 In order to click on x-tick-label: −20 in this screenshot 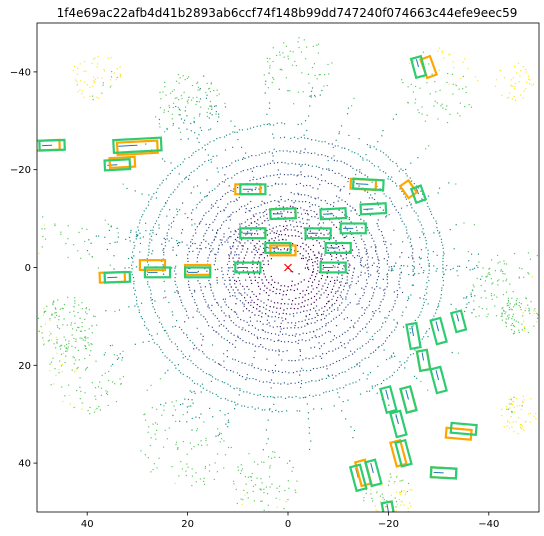, I will do `click(388, 524)`.